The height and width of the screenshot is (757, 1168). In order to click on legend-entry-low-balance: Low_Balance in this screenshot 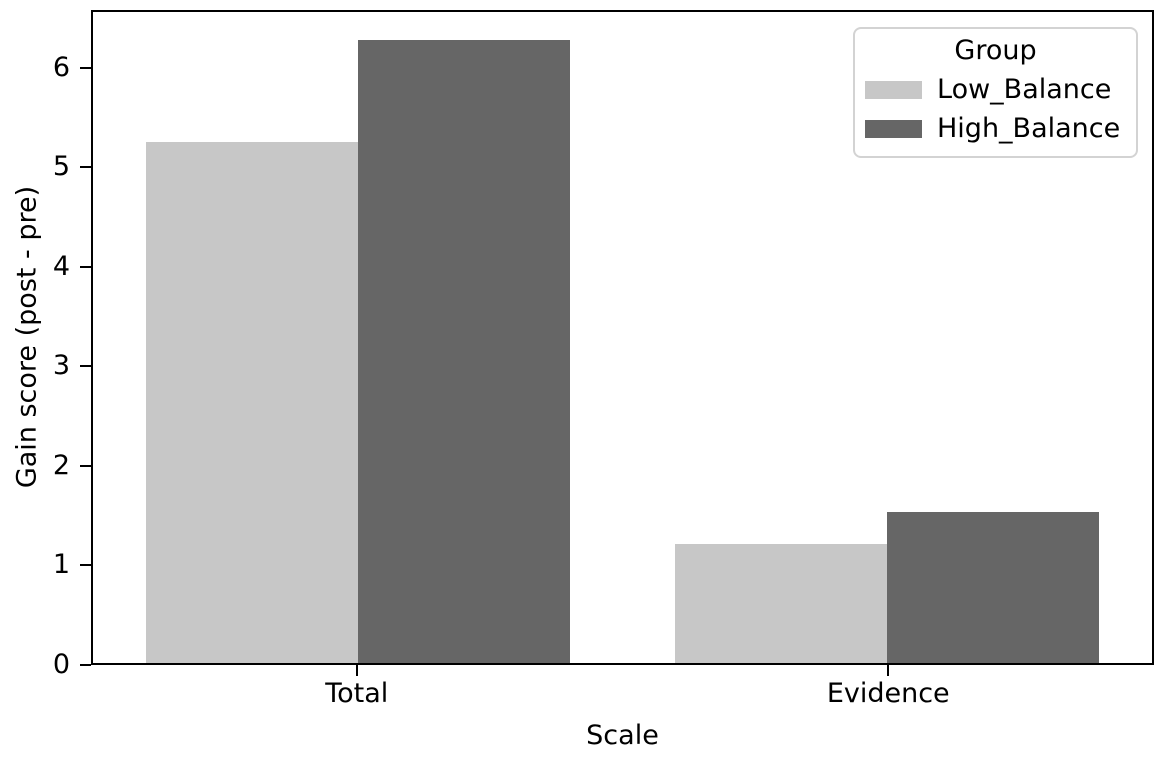, I will do `click(1000, 89)`.